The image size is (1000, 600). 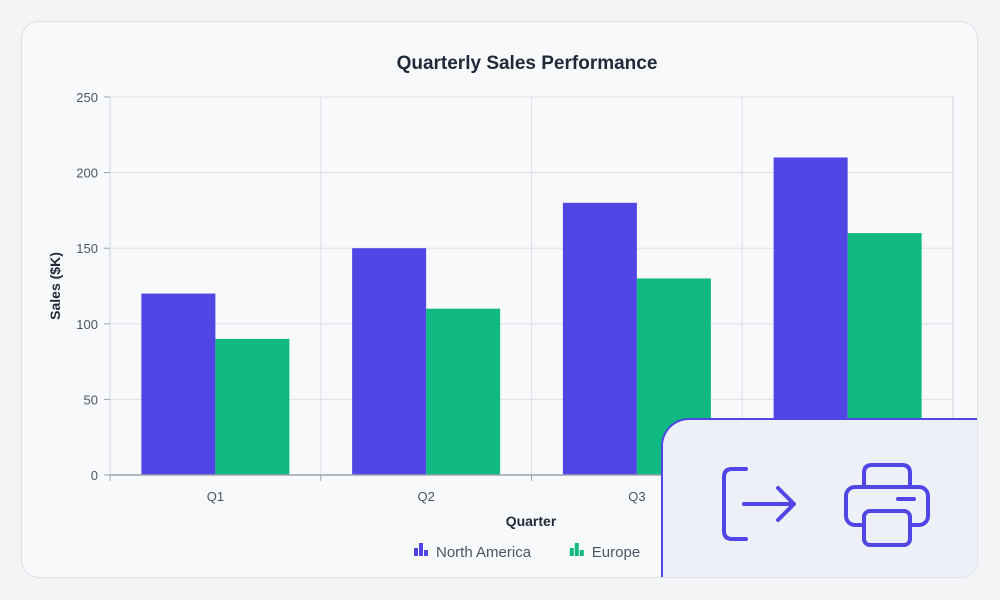 What do you see at coordinates (484, 552) in the screenshot?
I see `legend-label: North America` at bounding box center [484, 552].